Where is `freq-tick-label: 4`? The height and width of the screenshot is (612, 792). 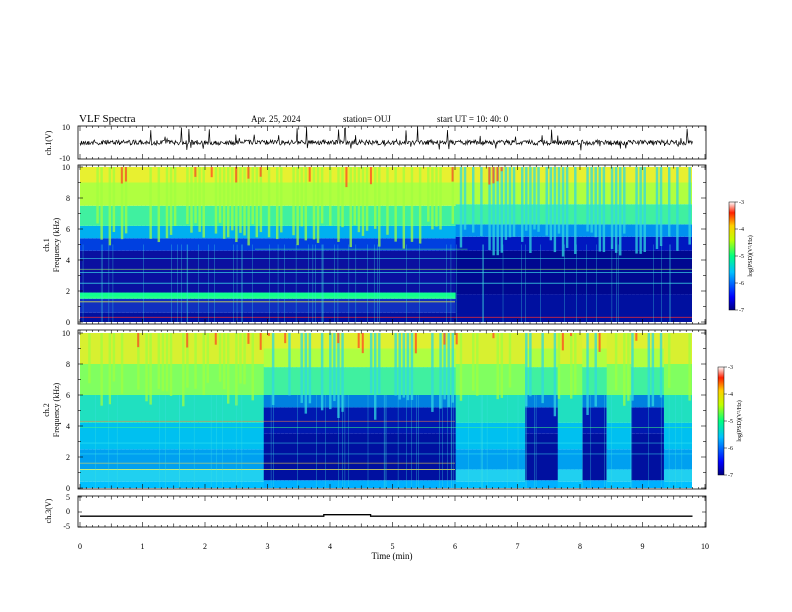 freq-tick-label: 4 is located at coordinates (68, 426).